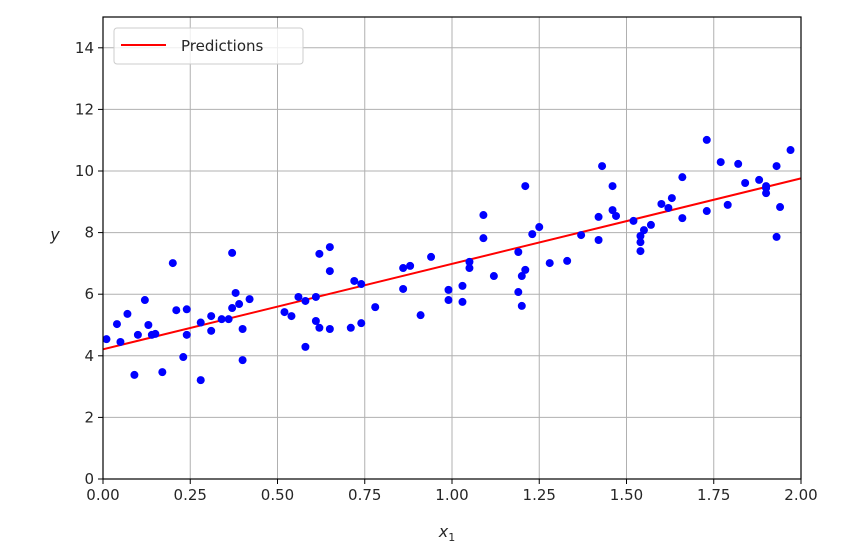  I want to click on x-tick-label: 0.75, so click(364, 495).